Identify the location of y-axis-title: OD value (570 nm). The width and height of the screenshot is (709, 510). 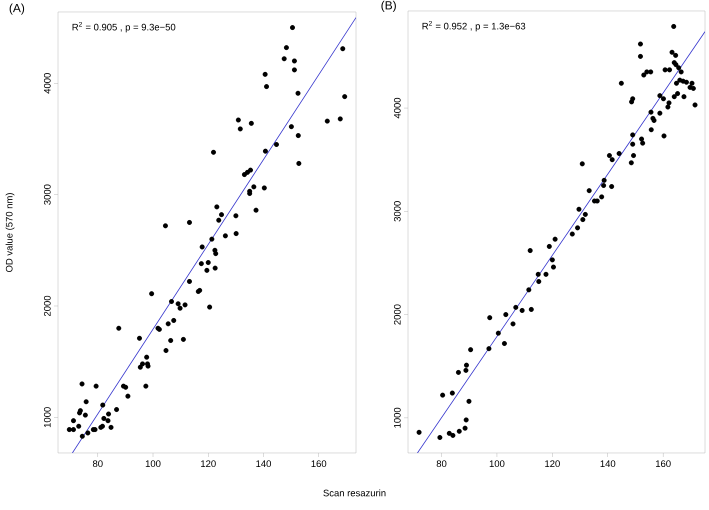
(10, 232).